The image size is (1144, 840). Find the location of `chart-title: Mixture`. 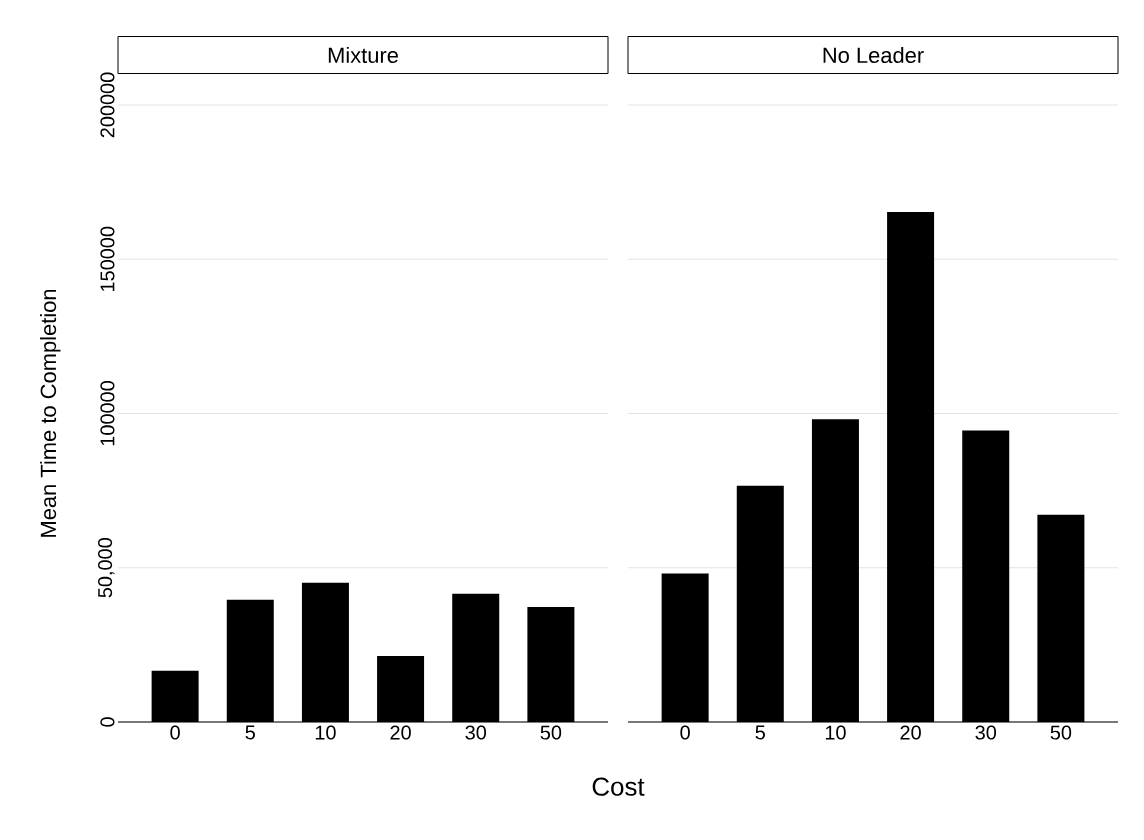

chart-title: Mixture is located at coordinates (363, 55).